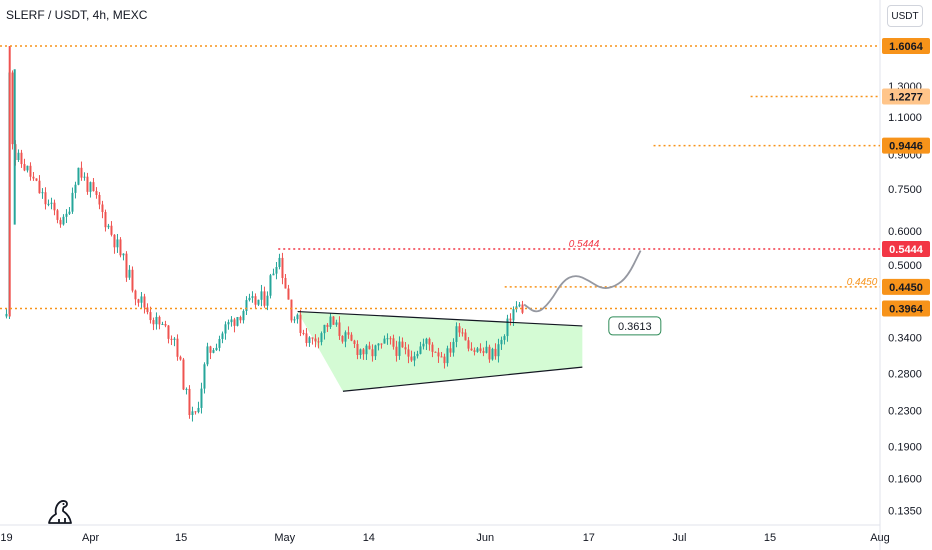  I want to click on level-inline-label: 0.5444, so click(584, 244).